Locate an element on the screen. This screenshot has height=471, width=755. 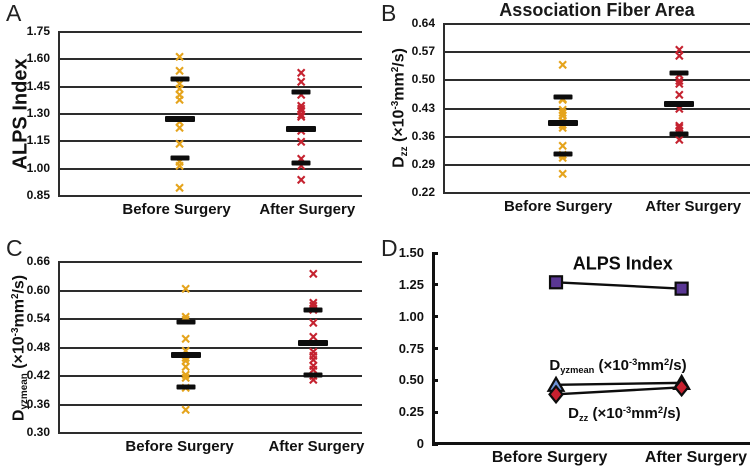
y-tick-label: 0.85 is located at coordinates (38, 195).